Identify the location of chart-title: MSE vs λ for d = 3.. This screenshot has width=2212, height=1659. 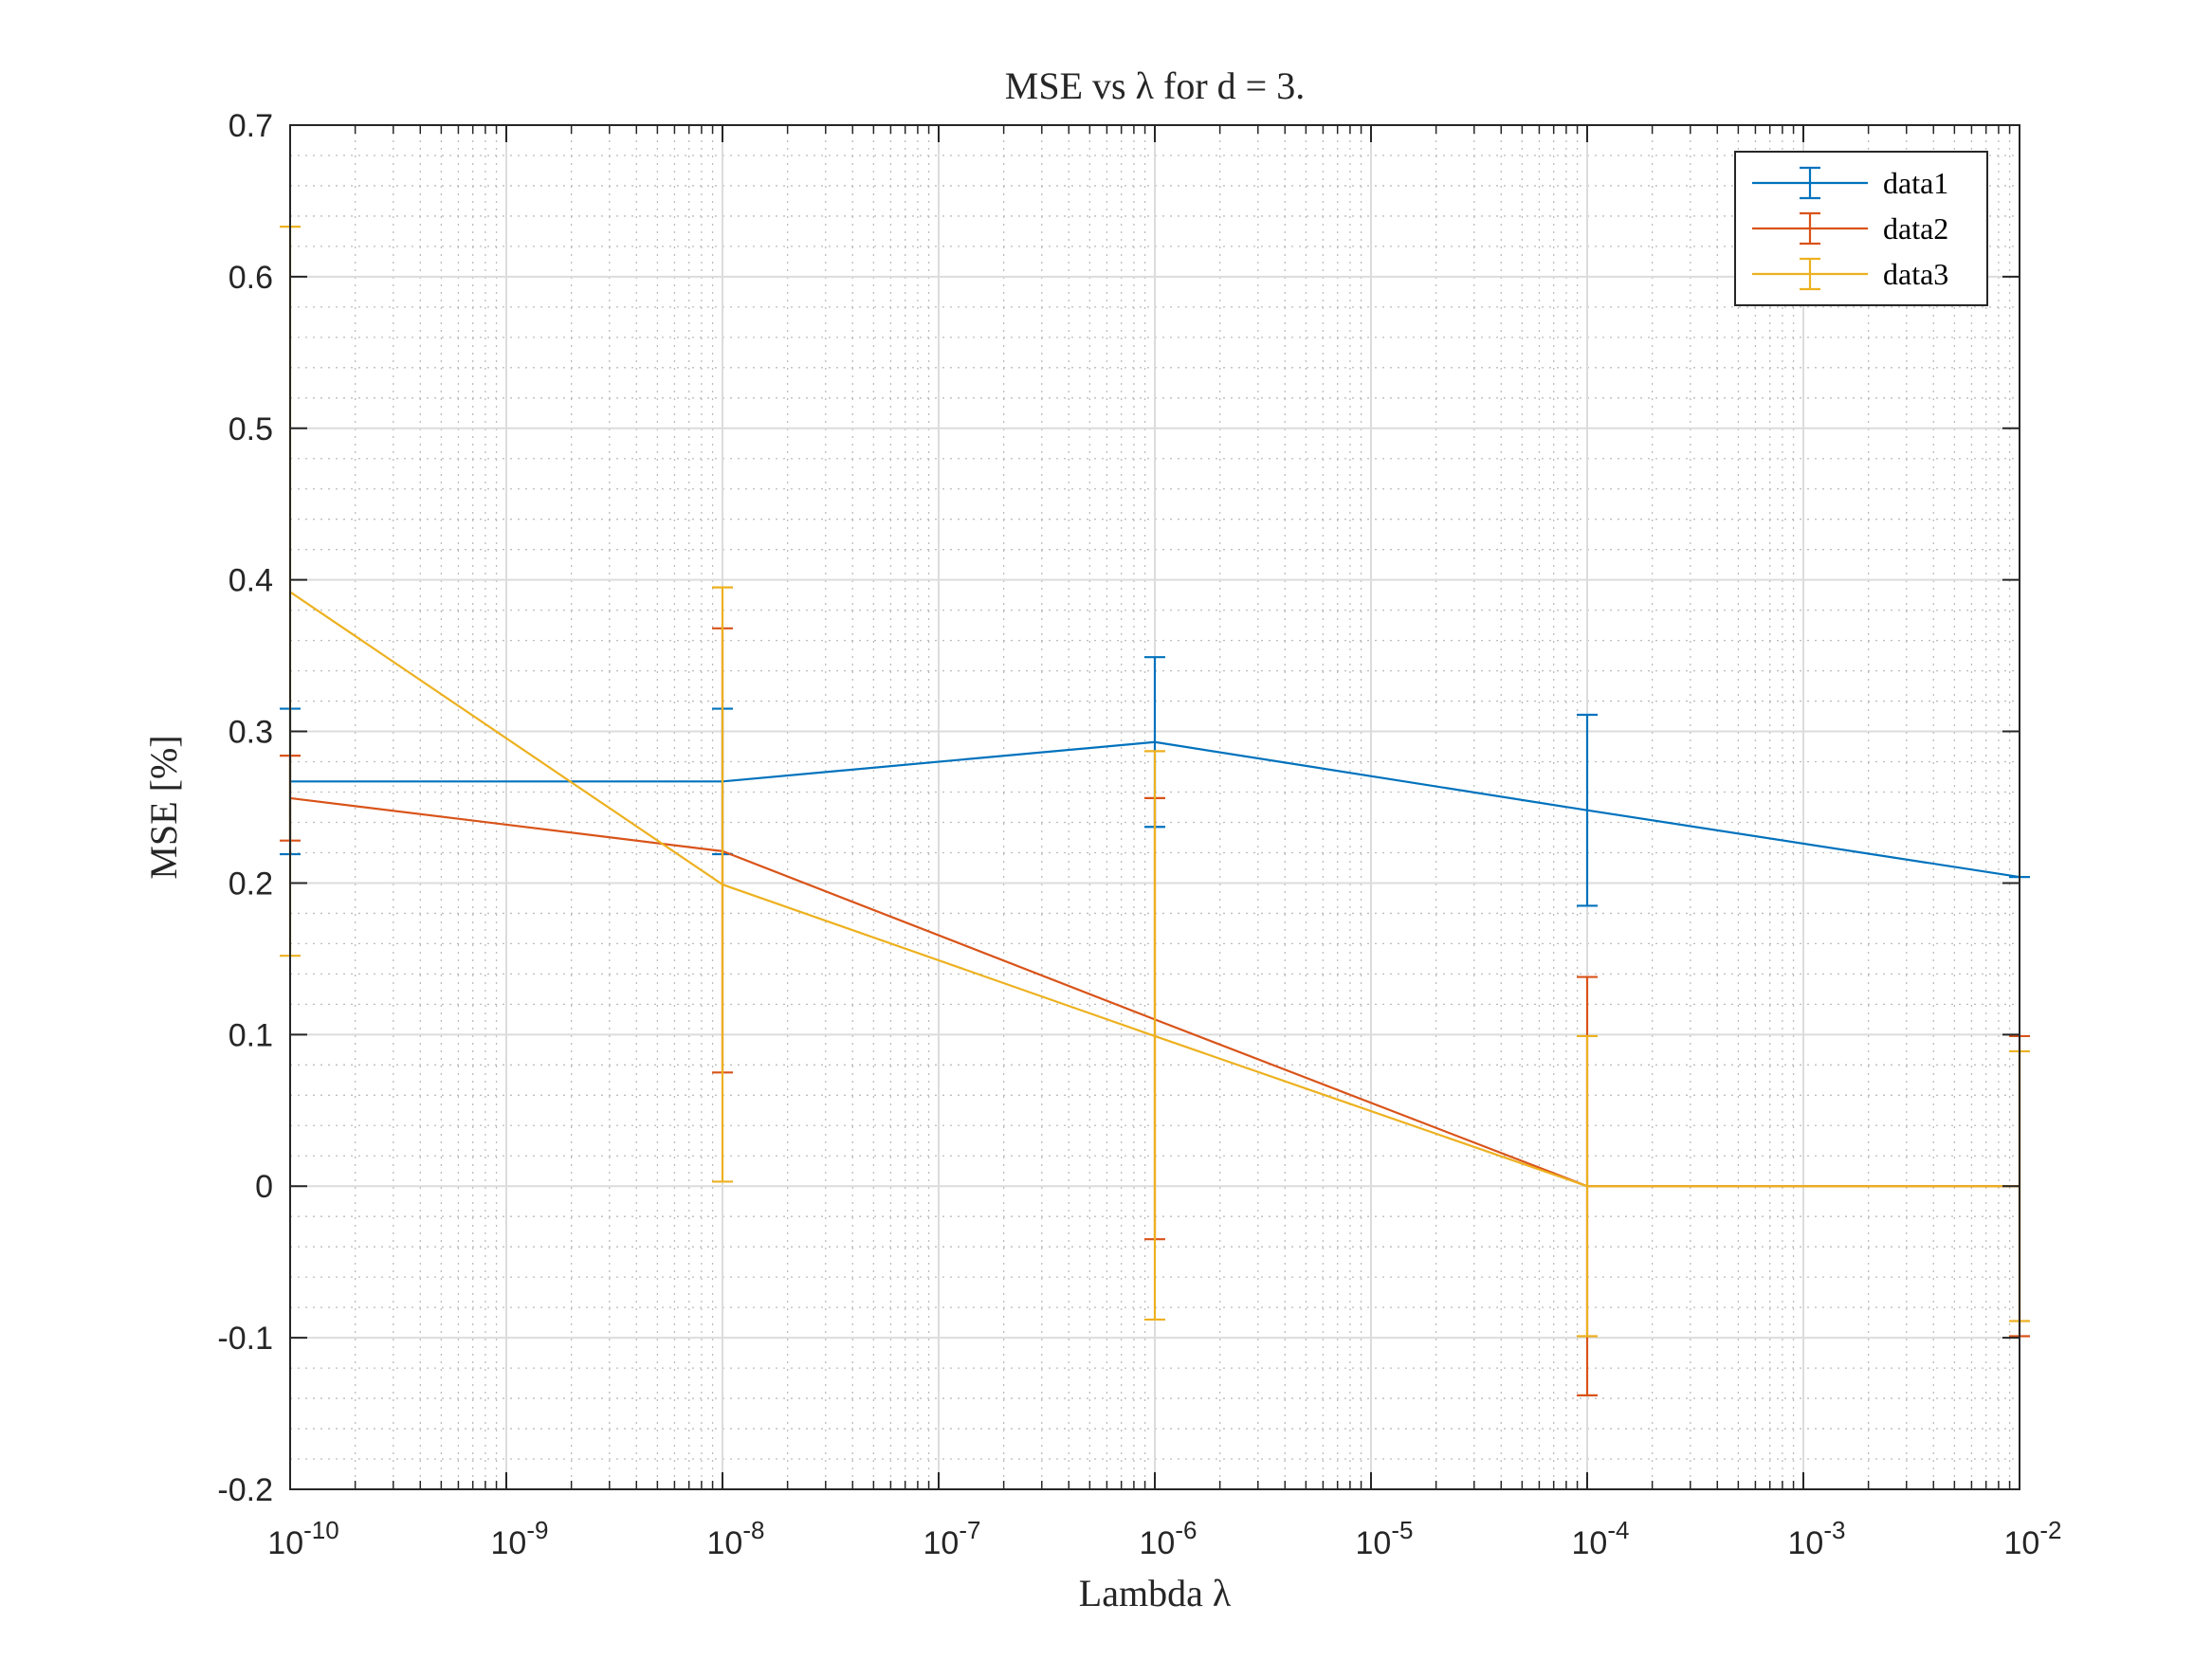
(1155, 85).